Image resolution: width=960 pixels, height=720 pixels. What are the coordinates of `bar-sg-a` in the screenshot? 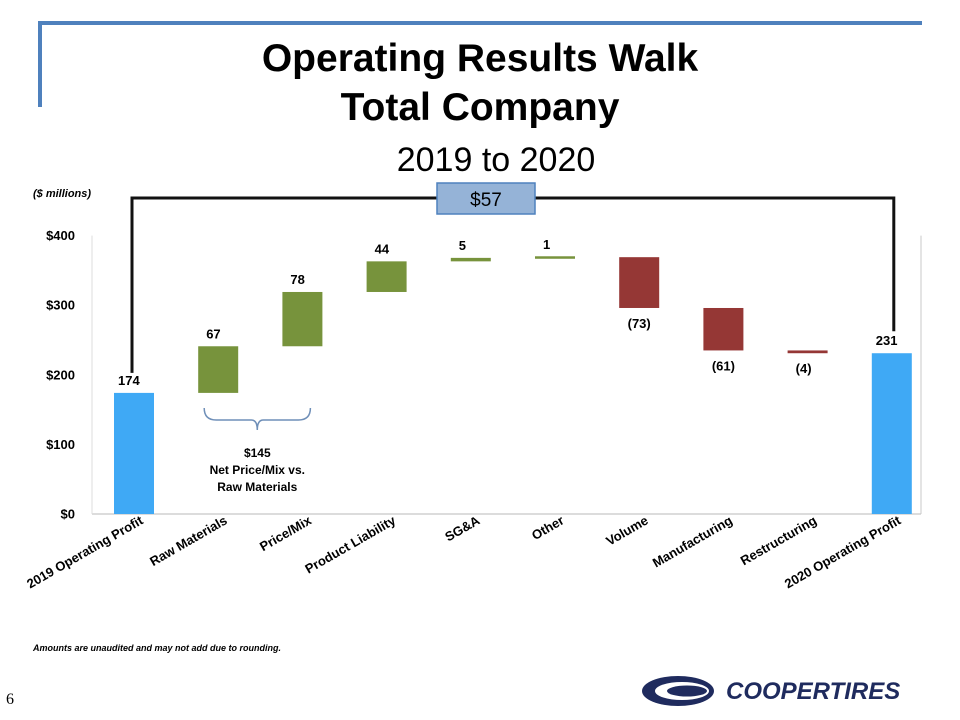 It's located at (470, 259).